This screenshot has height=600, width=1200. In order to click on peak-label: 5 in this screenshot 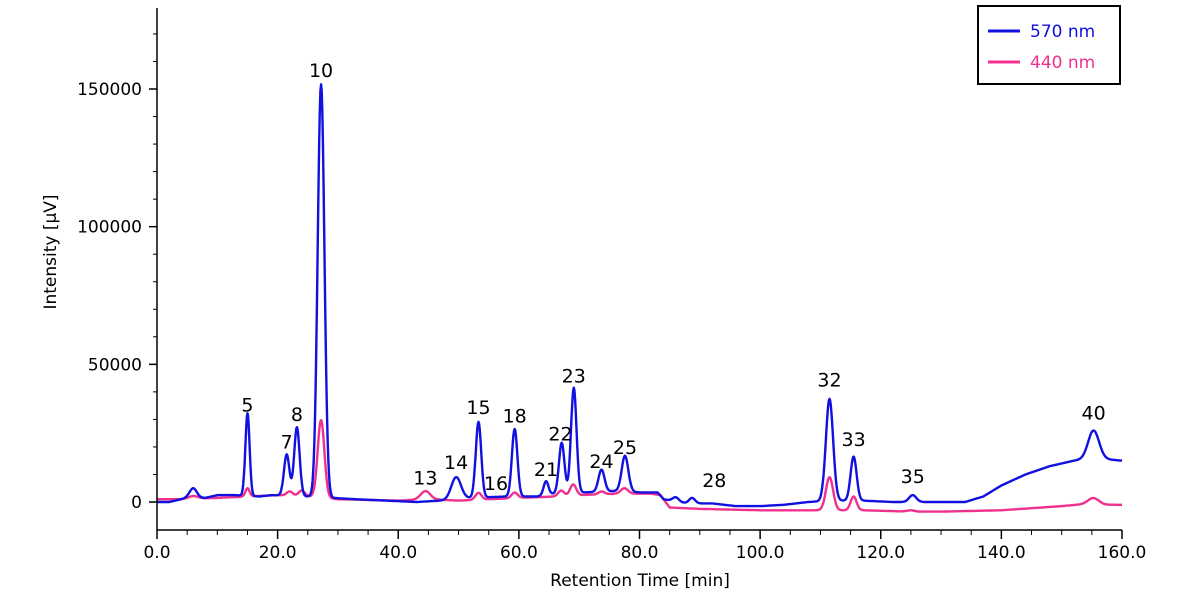, I will do `click(247, 405)`.